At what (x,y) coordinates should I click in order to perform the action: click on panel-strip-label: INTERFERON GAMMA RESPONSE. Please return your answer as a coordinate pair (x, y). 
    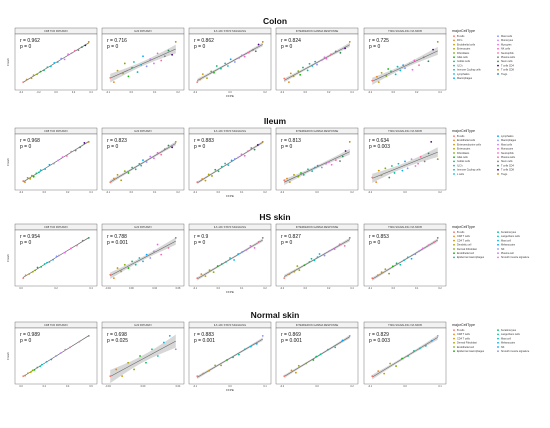
    Looking at the image, I should click on (317, 131).